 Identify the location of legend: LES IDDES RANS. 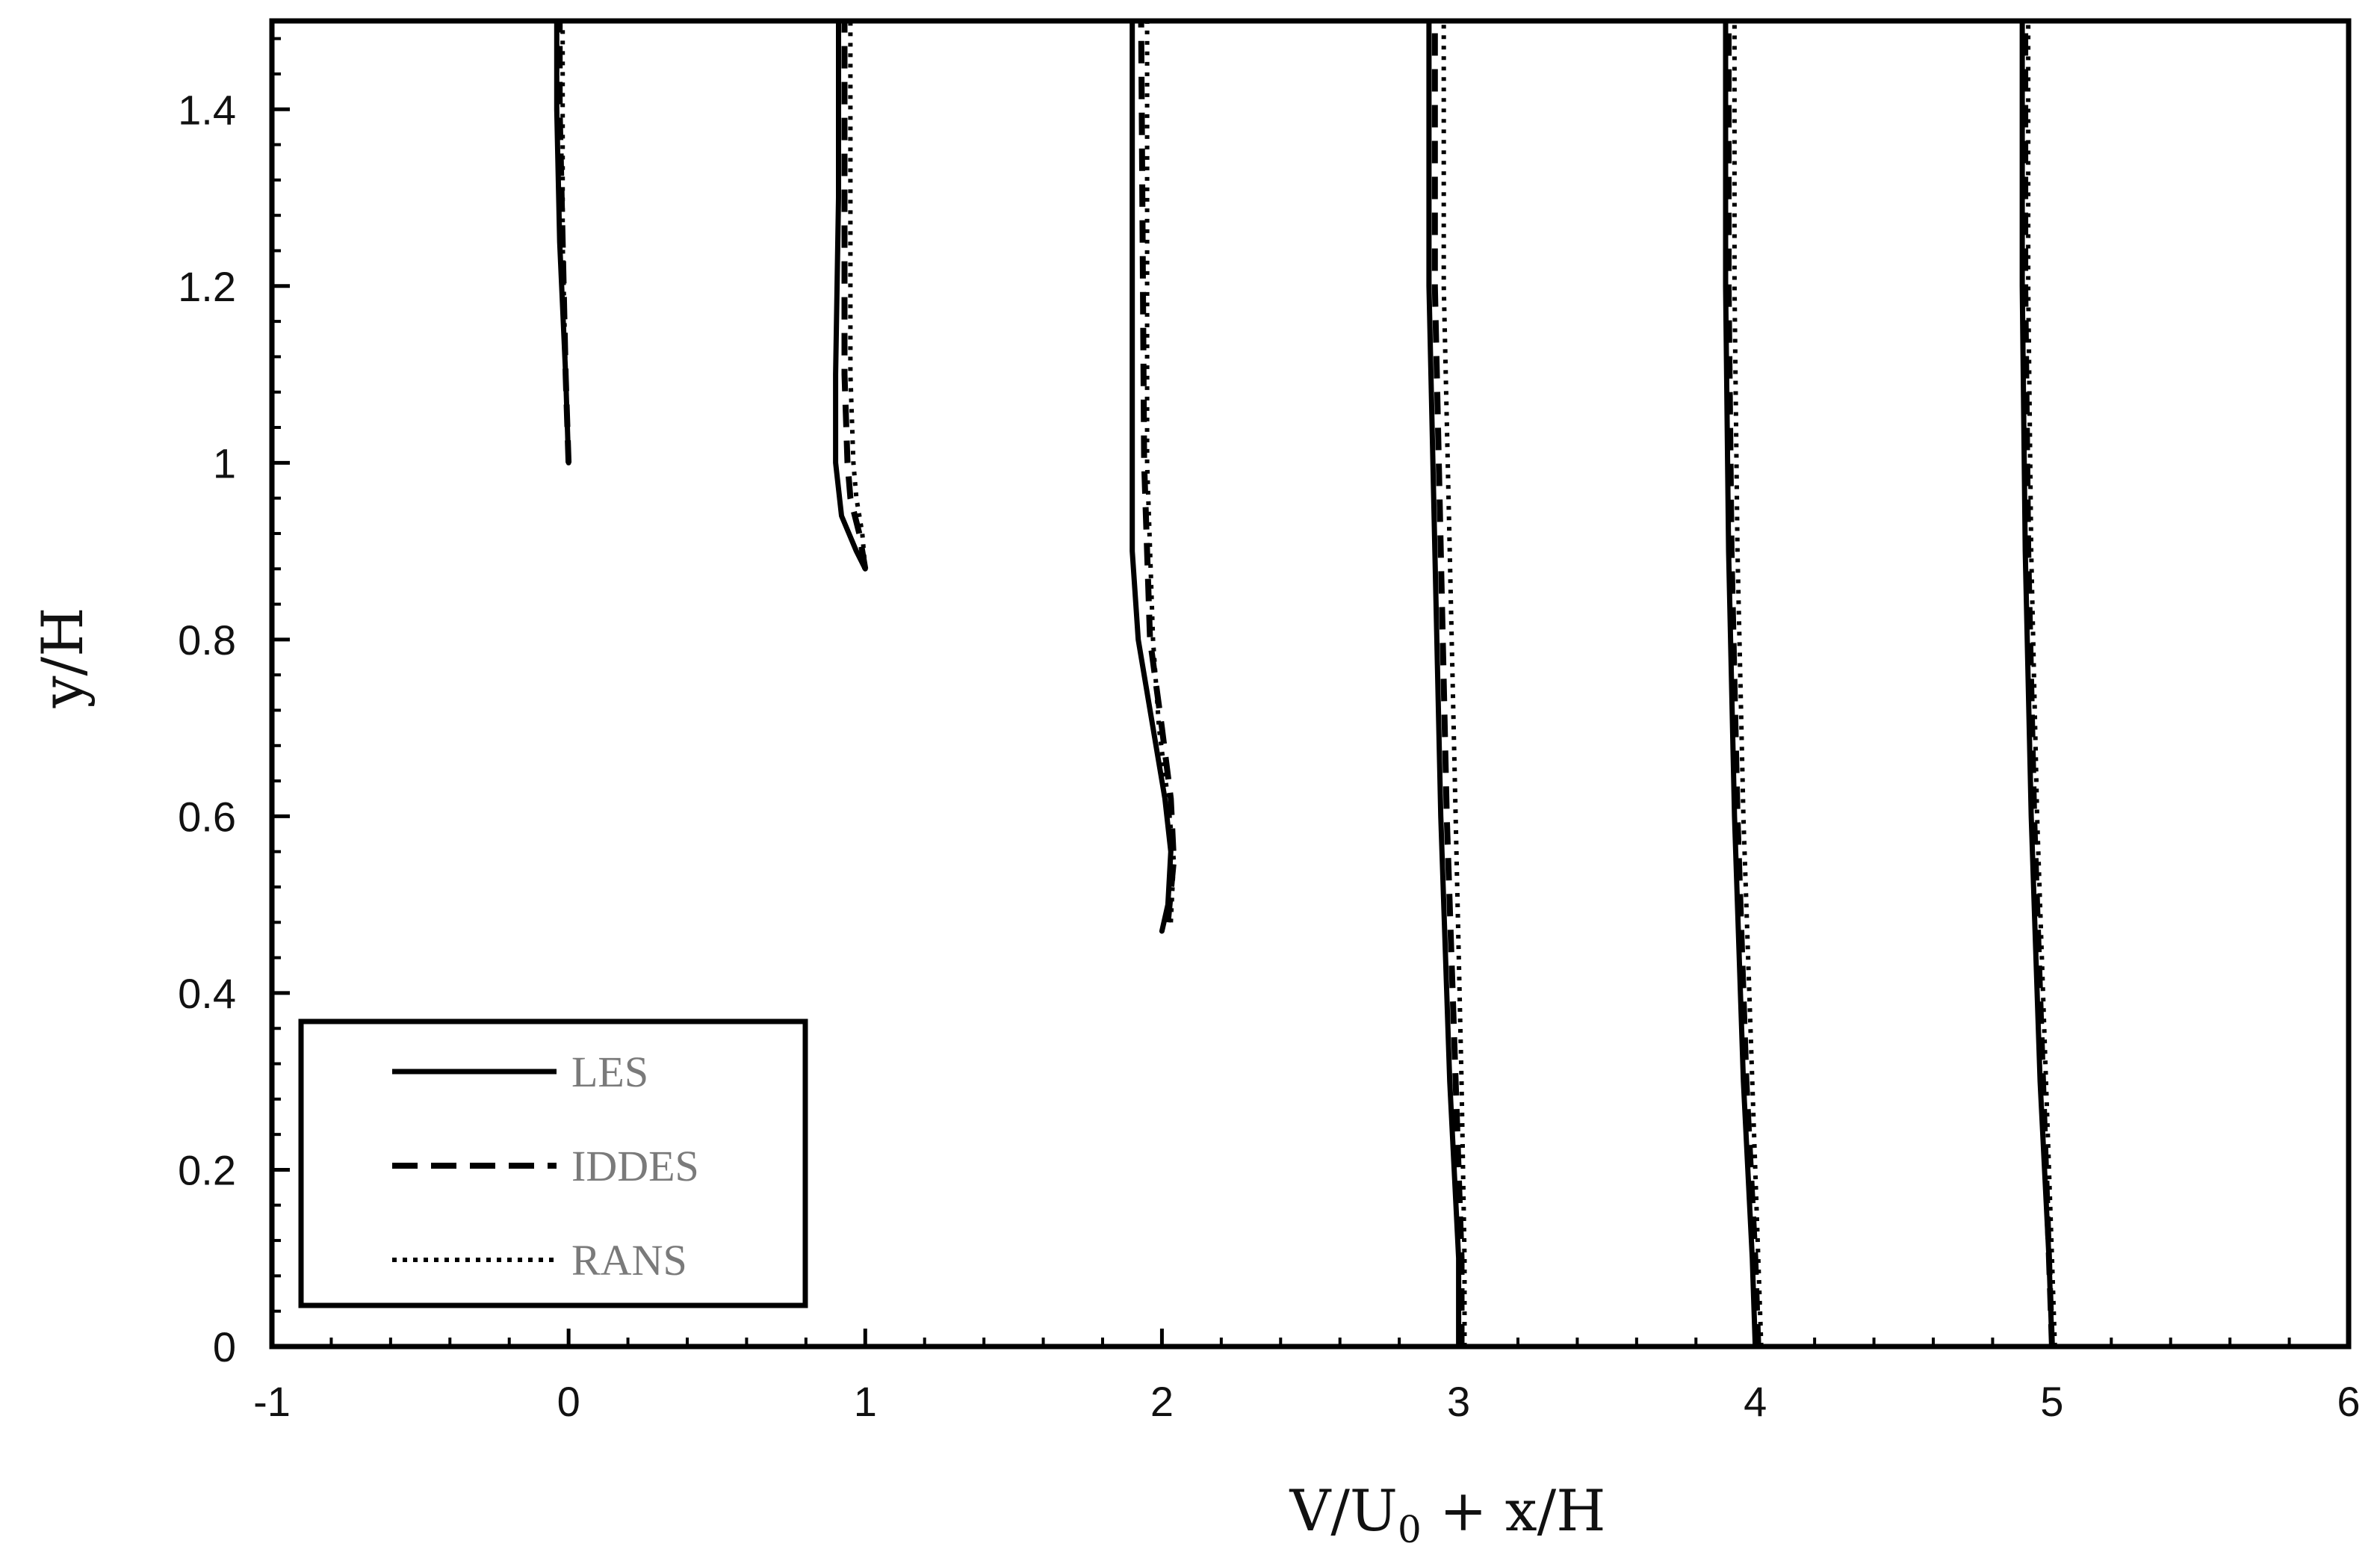
(553, 1163).